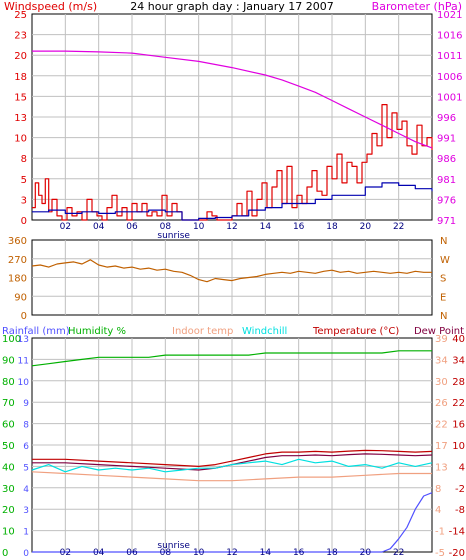 The height and width of the screenshot is (560, 466). What do you see at coordinates (441, 339) in the screenshot?
I see `temp-left-tick-label: 39` at bounding box center [441, 339].